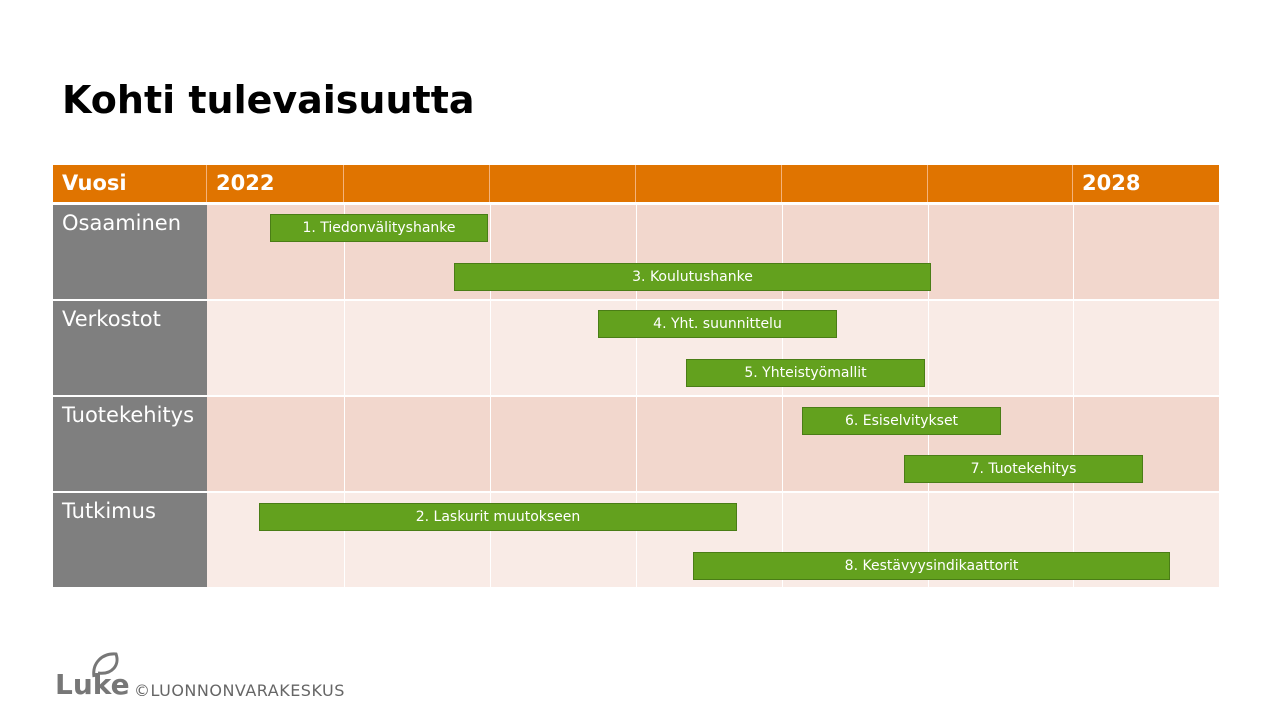 The image size is (1280, 720). I want to click on header-cell: Vuosi, so click(130, 183).